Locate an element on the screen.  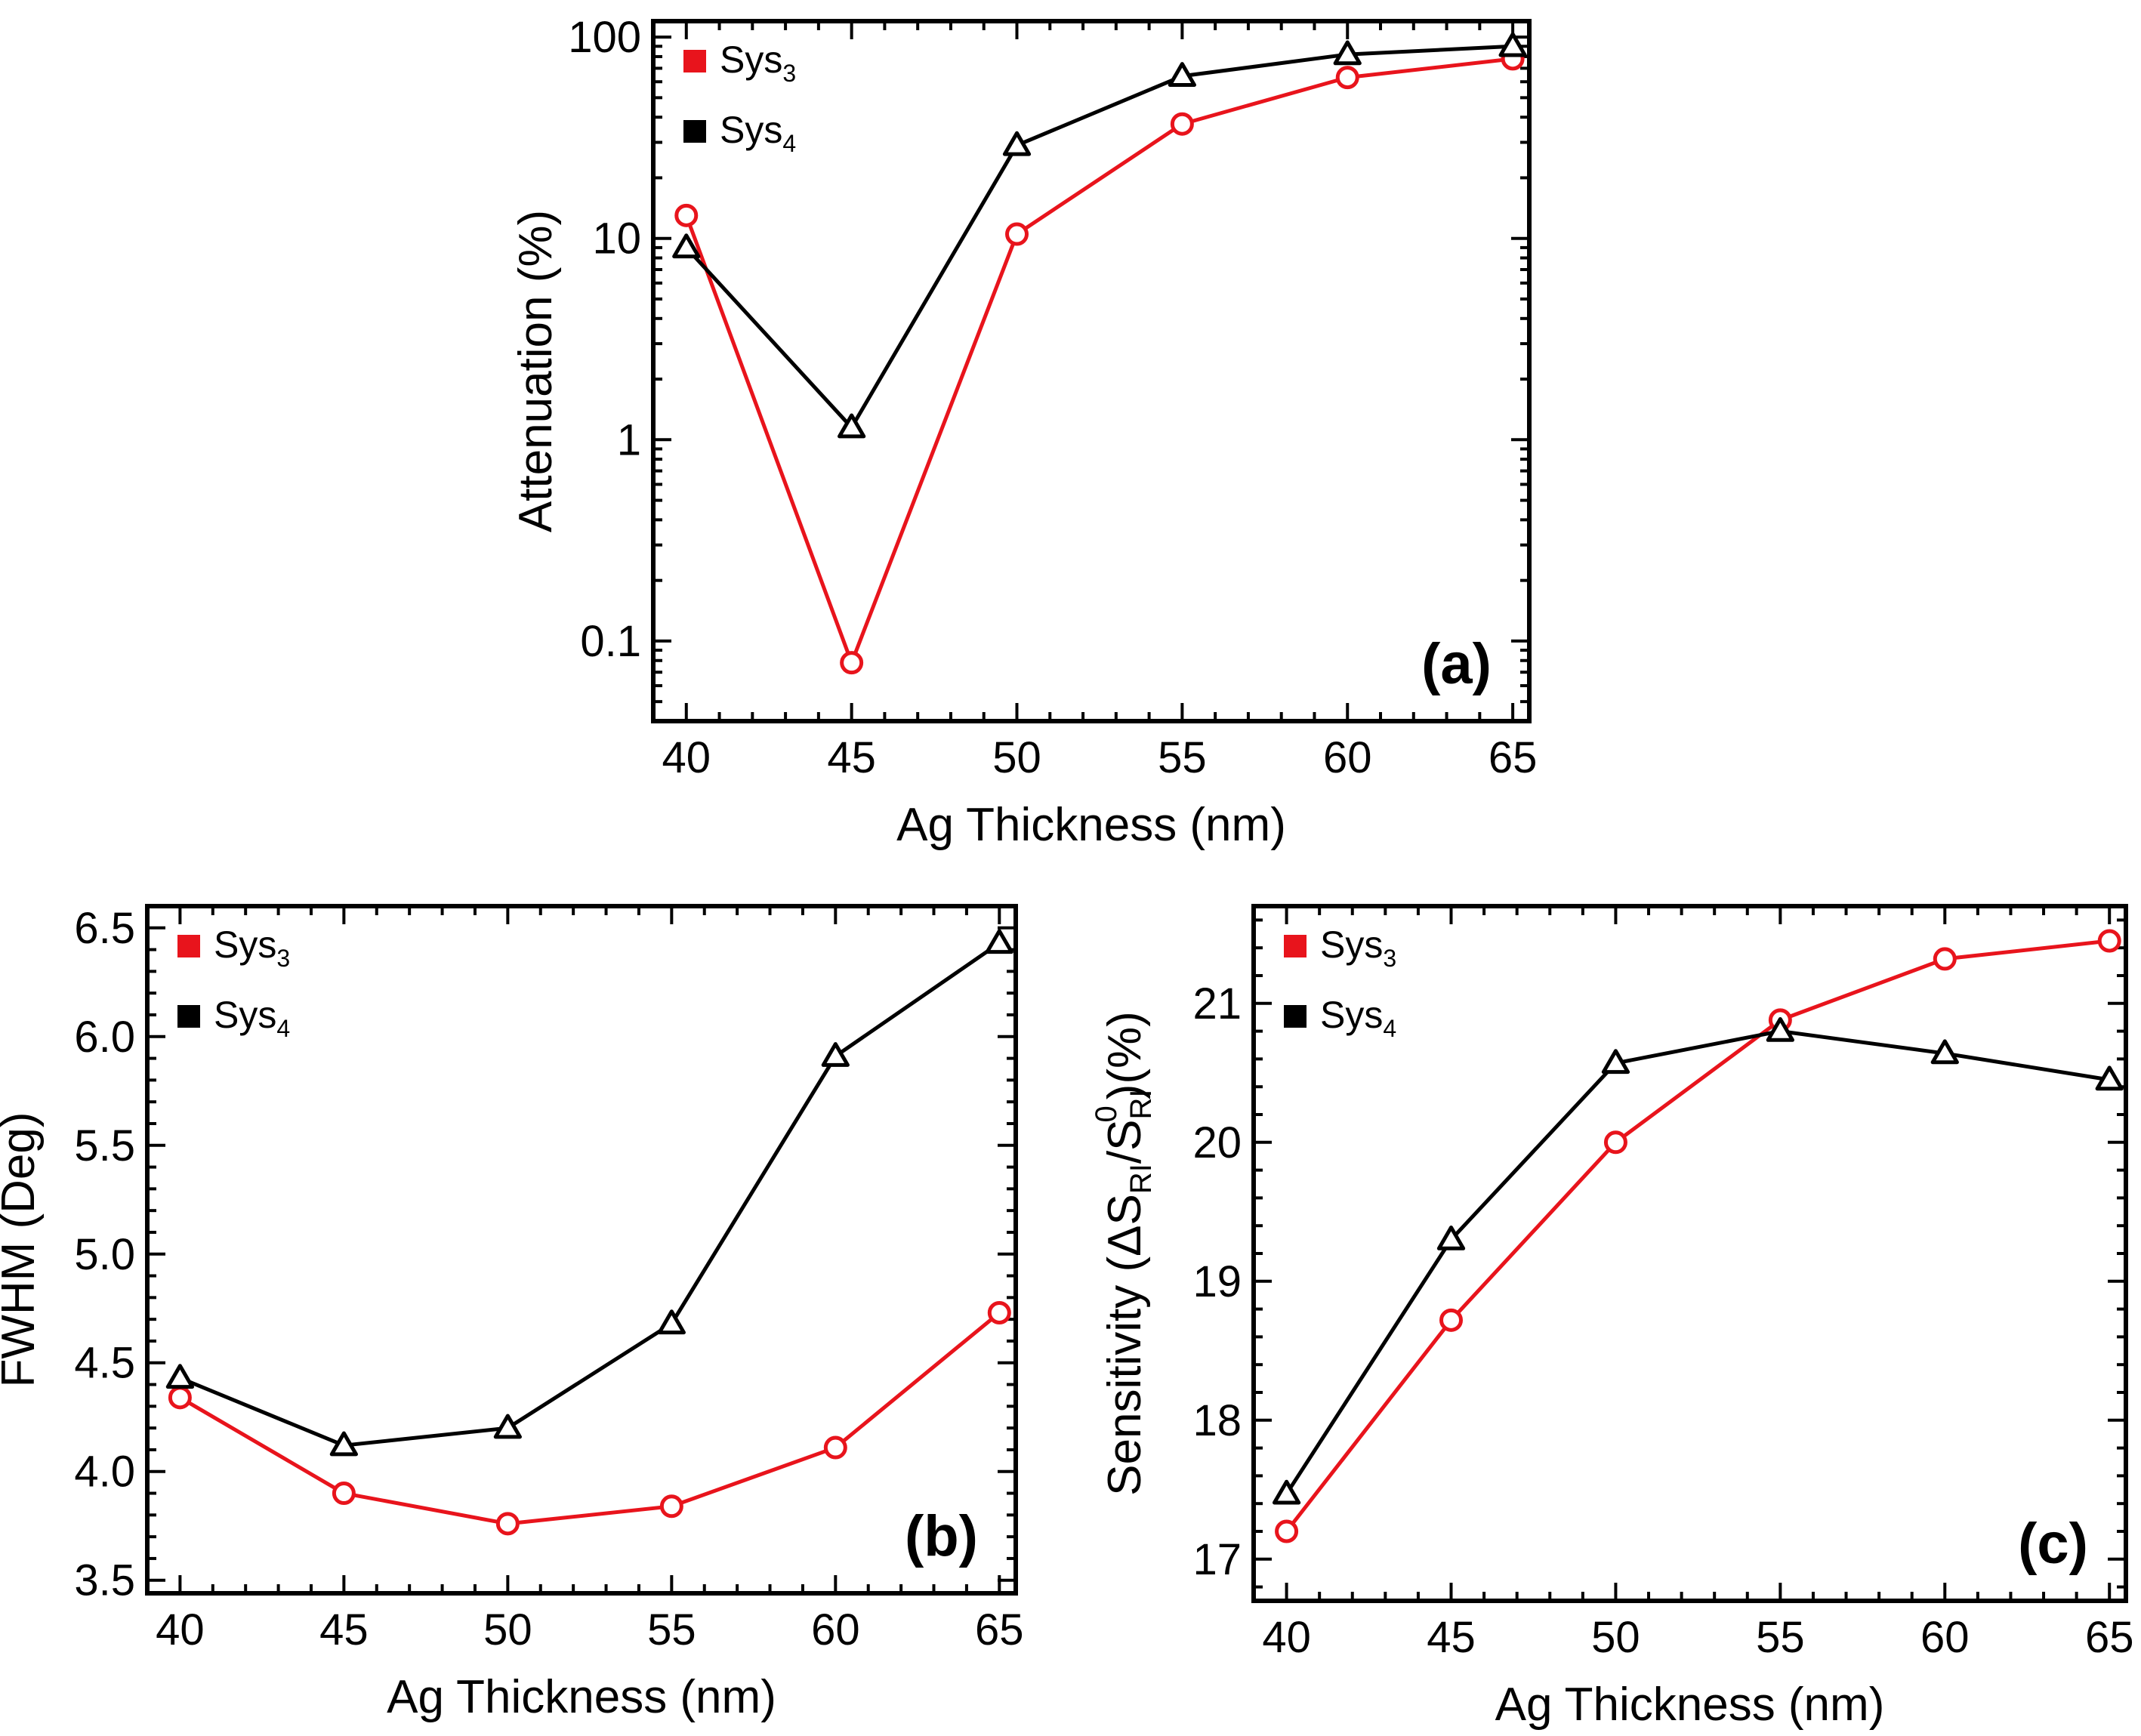
y-axis-title: Sensitivity (ΔSRI/SRI0)(%) is located at coordinates (1124, 1254).